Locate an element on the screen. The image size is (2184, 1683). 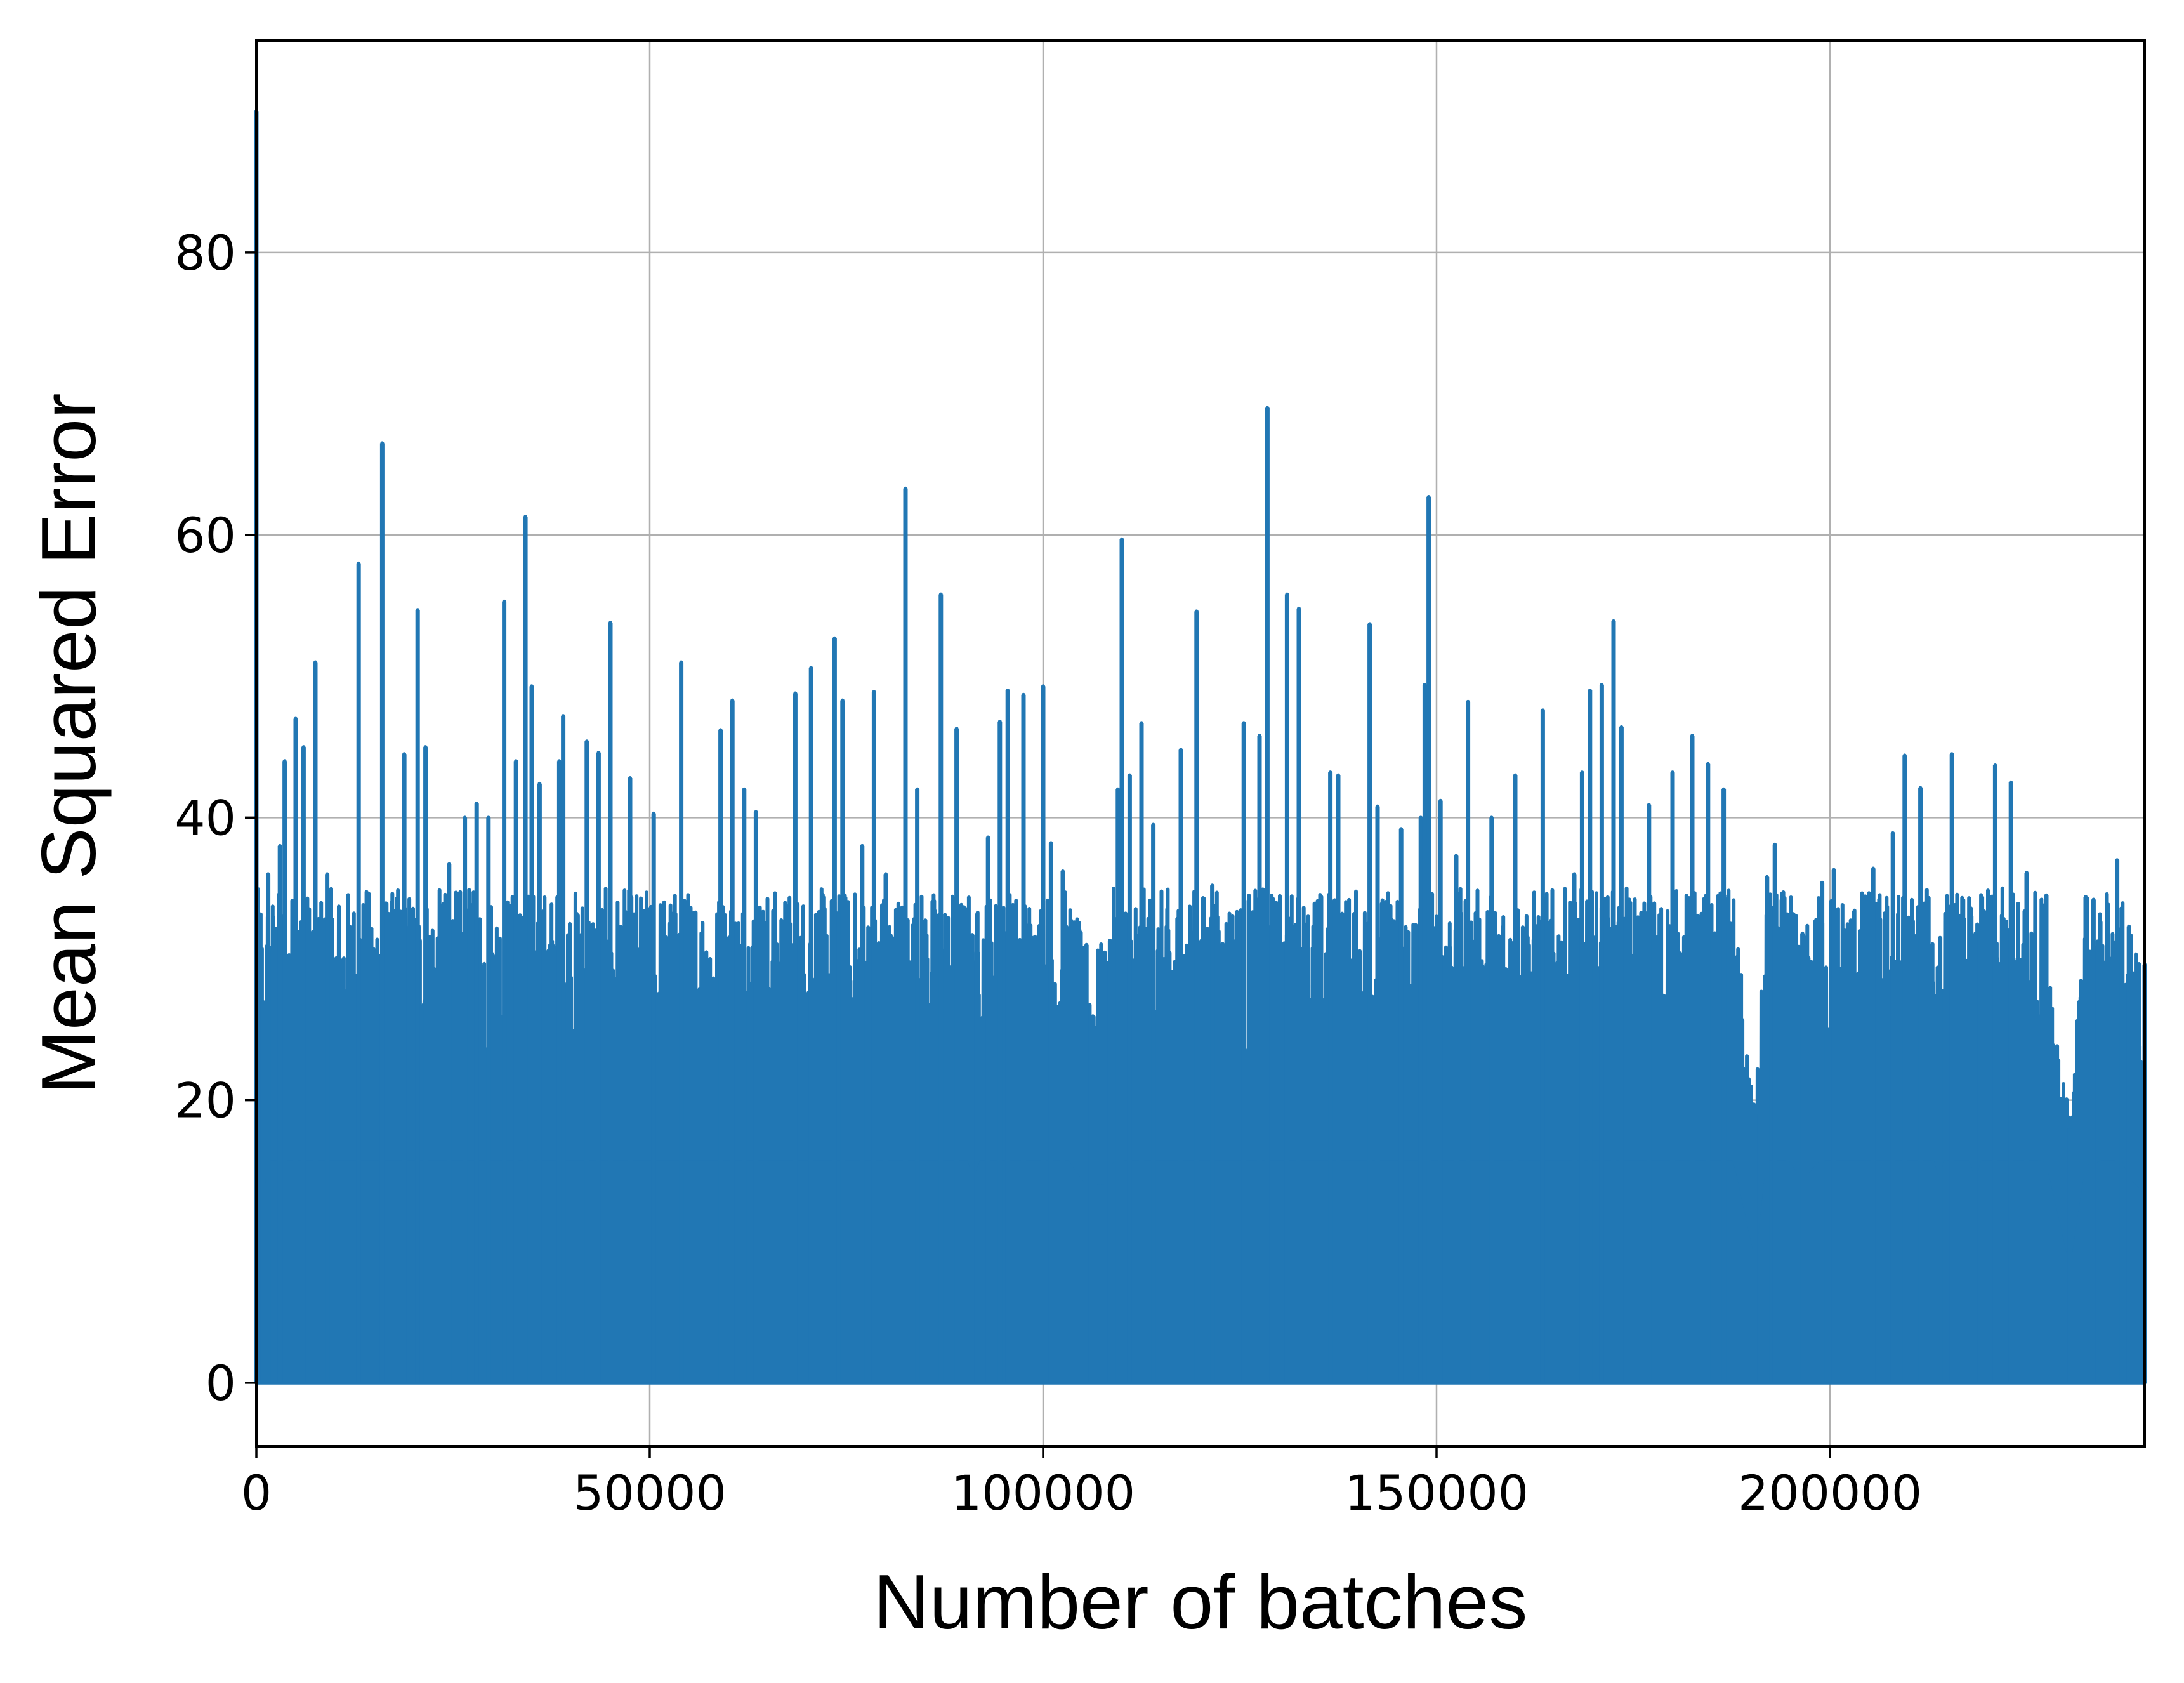
x-tick-label: 0 is located at coordinates (256, 1493).